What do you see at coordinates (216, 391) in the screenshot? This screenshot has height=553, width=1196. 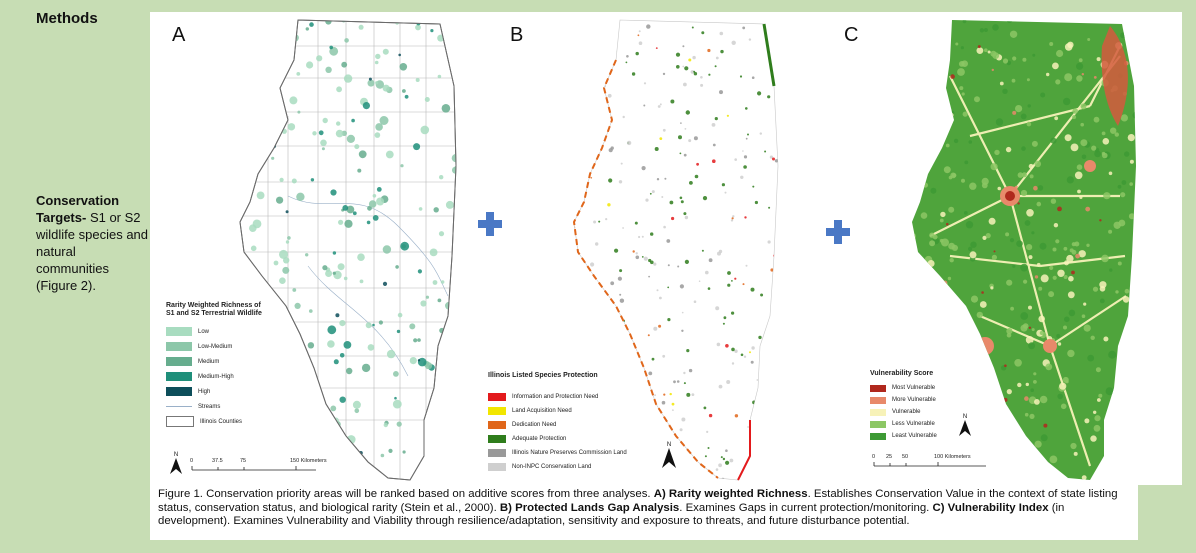 I see `legend-item: High` at bounding box center [216, 391].